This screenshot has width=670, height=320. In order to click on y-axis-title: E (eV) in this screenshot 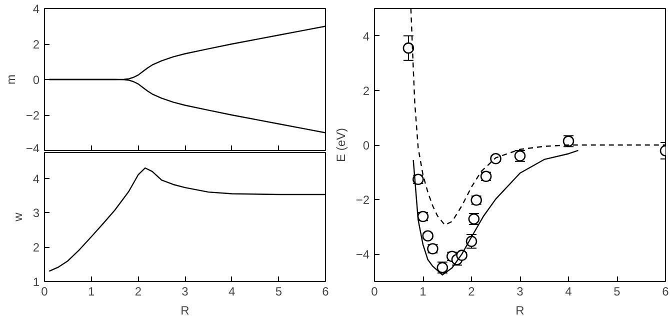, I will do `click(341, 145)`.